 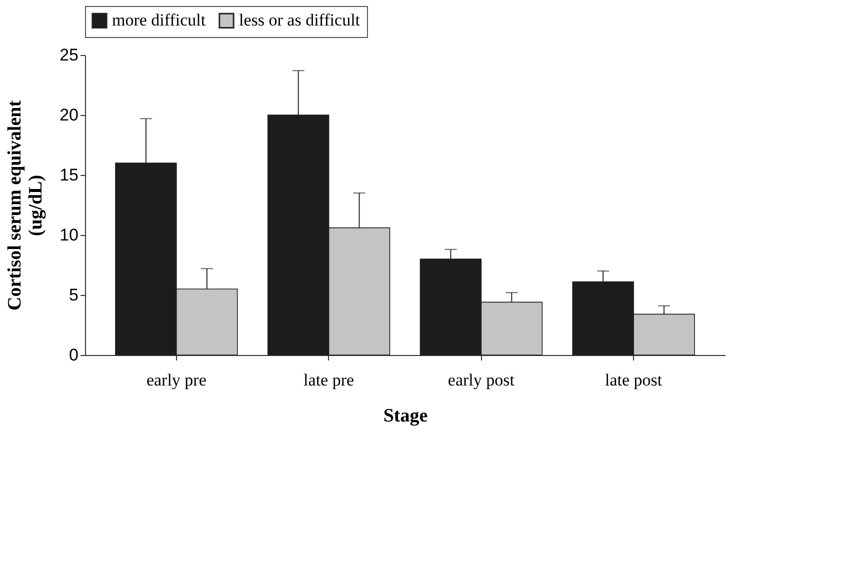 I want to click on y-tick-label: 10, so click(x=69, y=235).